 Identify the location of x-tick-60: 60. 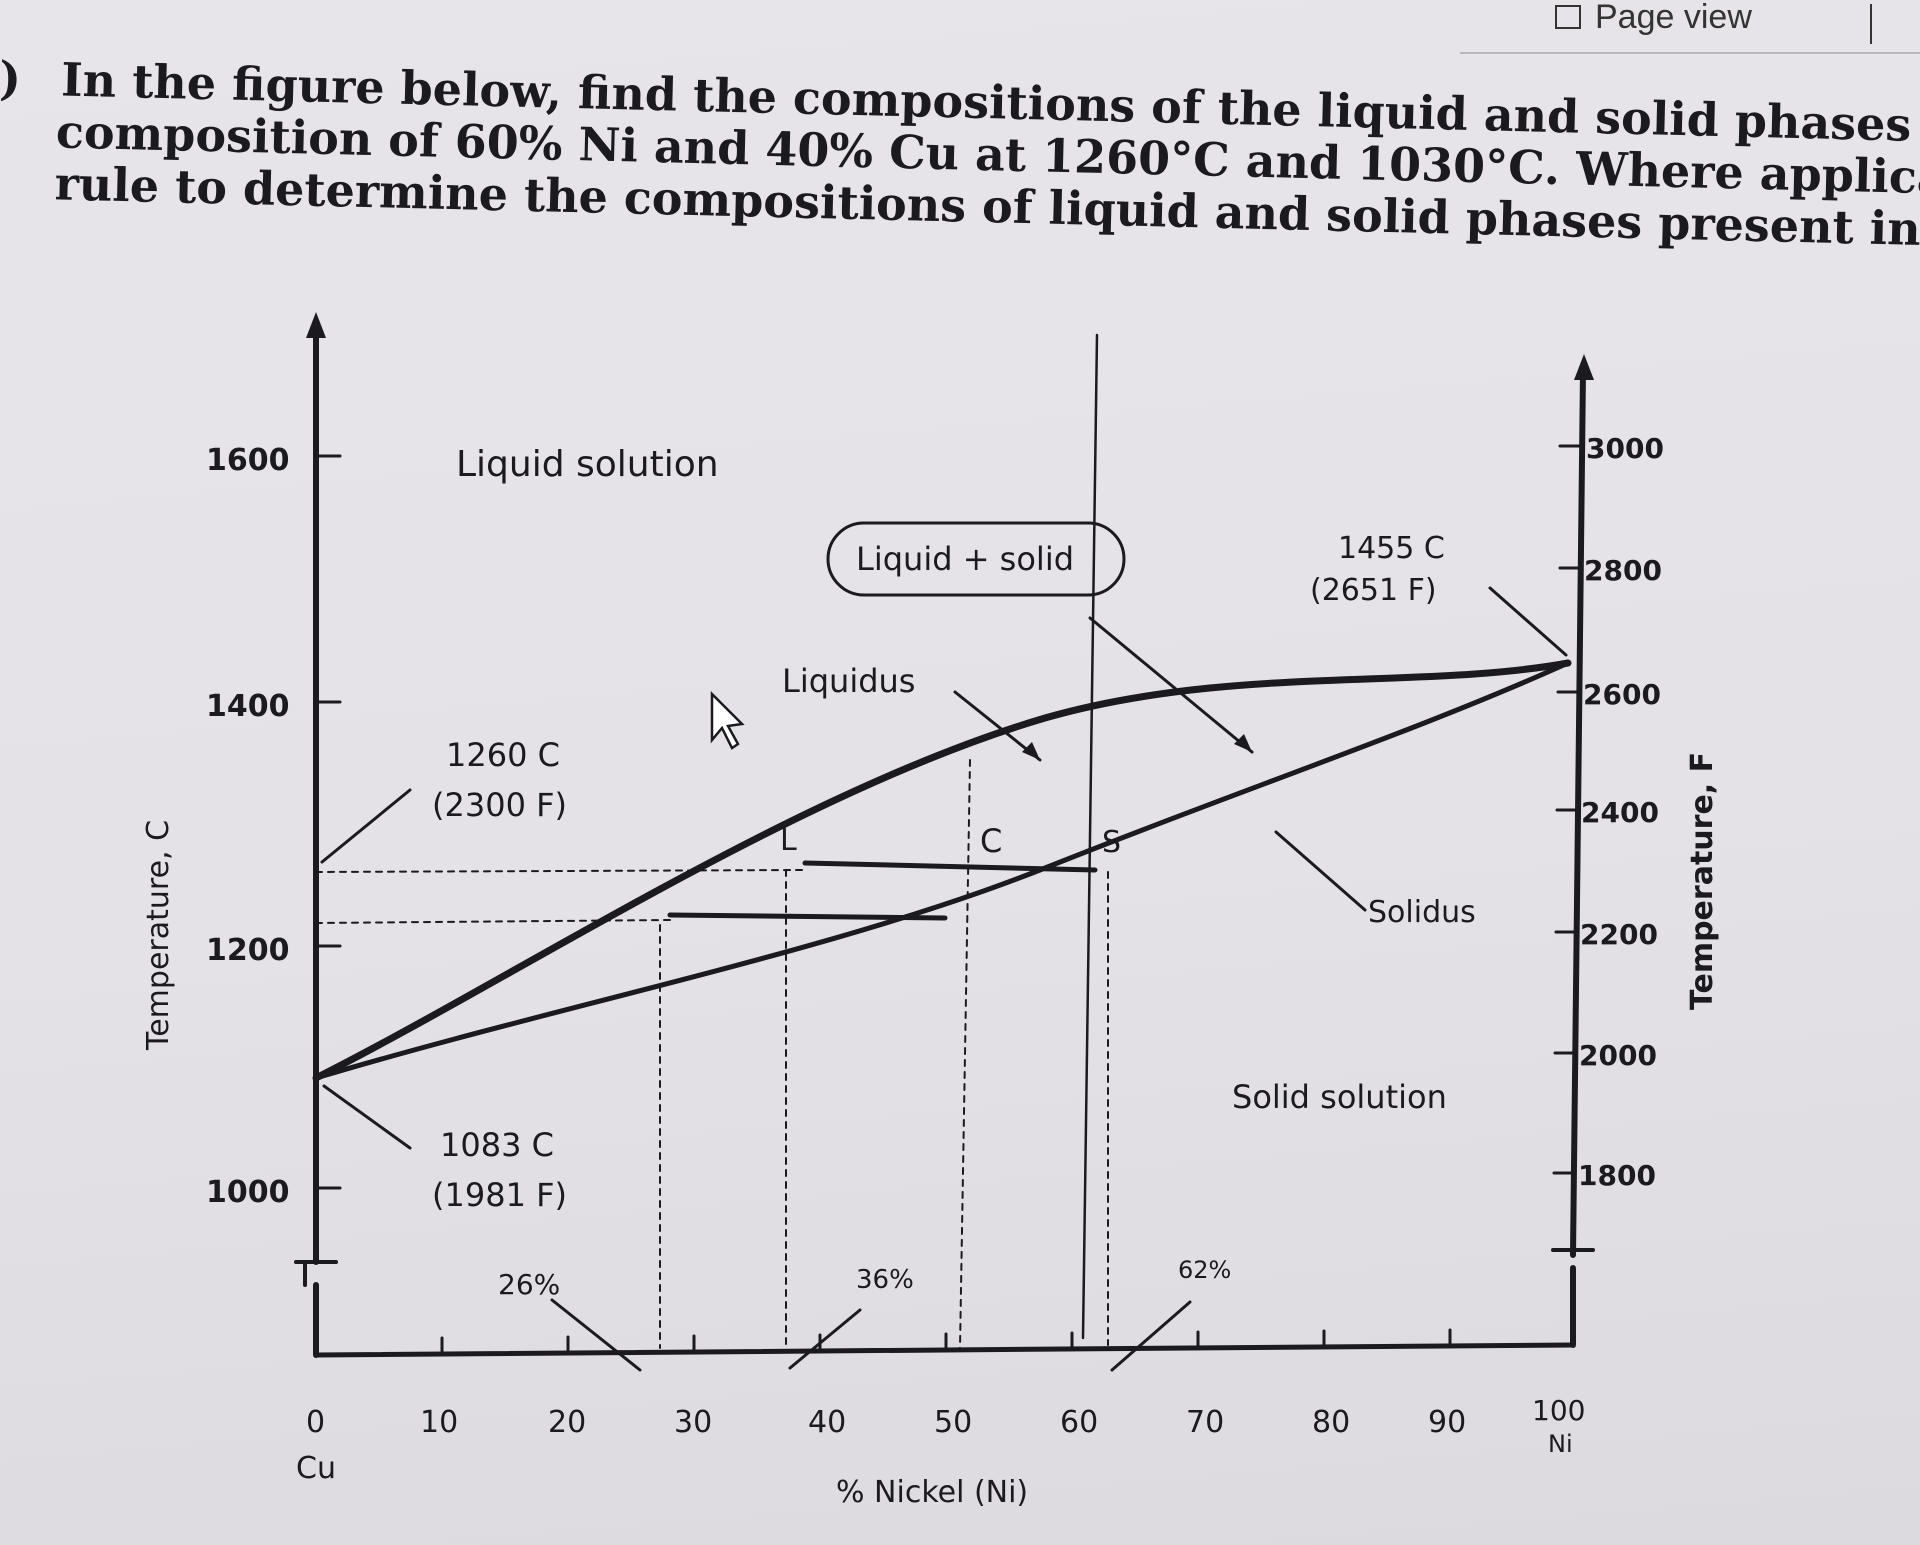
(1079, 1422).